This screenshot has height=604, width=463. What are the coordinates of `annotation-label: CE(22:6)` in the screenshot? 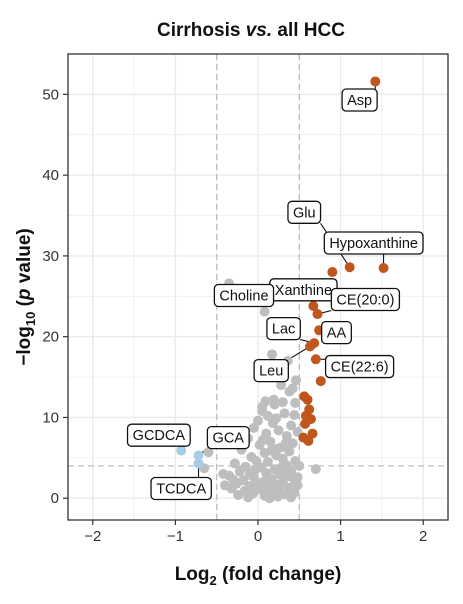 It's located at (359, 366).